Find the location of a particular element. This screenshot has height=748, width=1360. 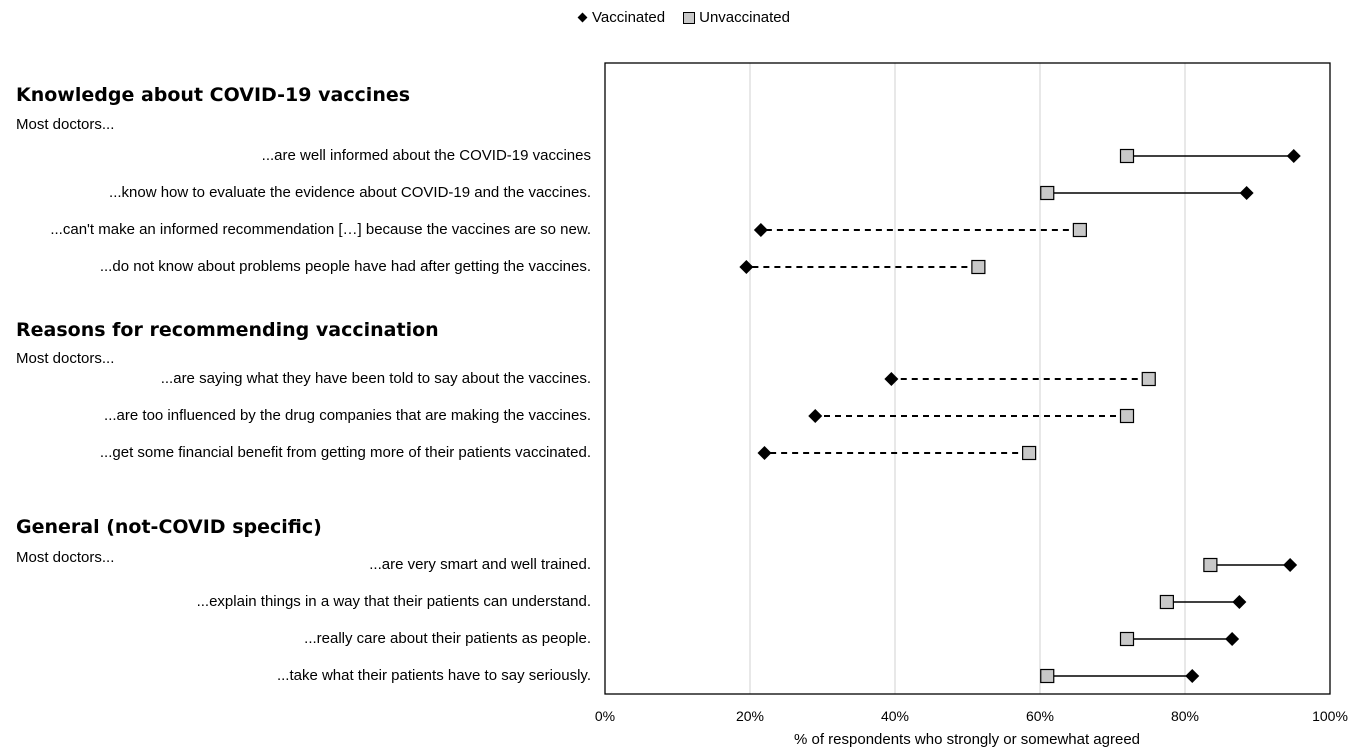

x-tick-label: 100% is located at coordinates (1330, 716).